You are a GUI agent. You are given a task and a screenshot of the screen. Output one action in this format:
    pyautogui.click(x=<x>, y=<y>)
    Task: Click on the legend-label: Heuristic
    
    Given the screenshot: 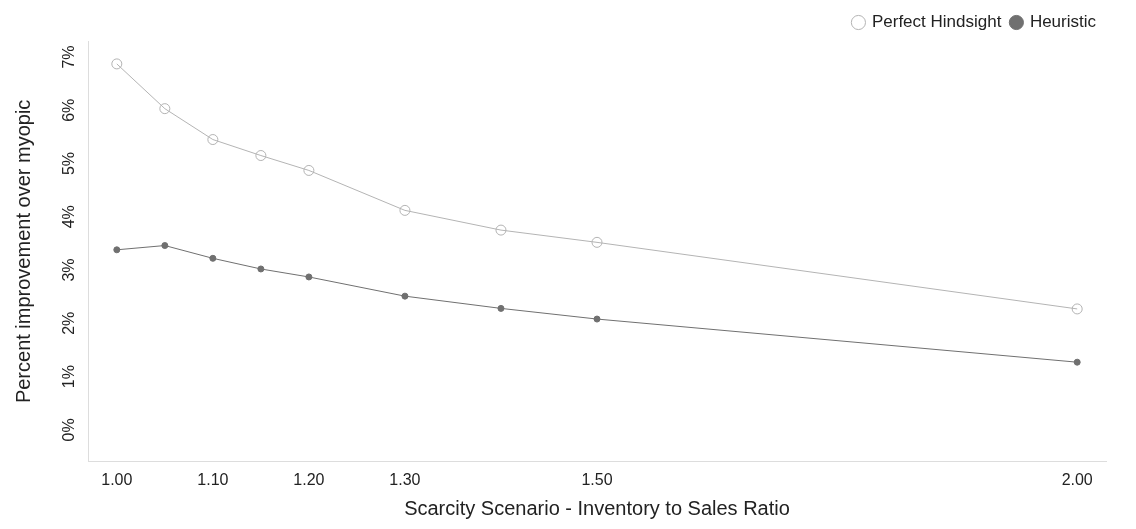 What is the action you would take?
    pyautogui.click(x=1063, y=22)
    